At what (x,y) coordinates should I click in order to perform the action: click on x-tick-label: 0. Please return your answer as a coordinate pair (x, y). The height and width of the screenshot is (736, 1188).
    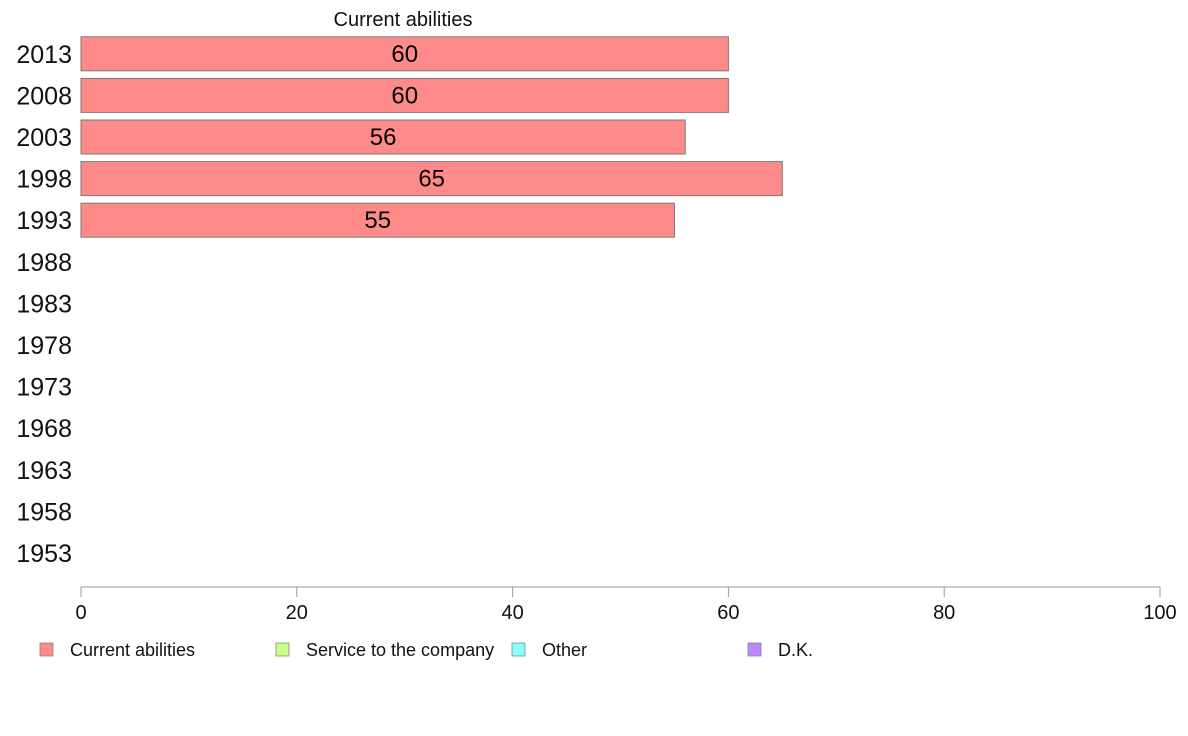
    Looking at the image, I should click on (80, 613).